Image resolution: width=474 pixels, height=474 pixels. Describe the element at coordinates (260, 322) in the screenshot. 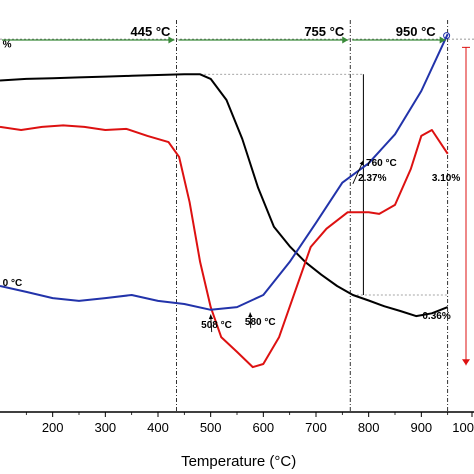

I see `annotation-label-3: 580 °C` at that location.